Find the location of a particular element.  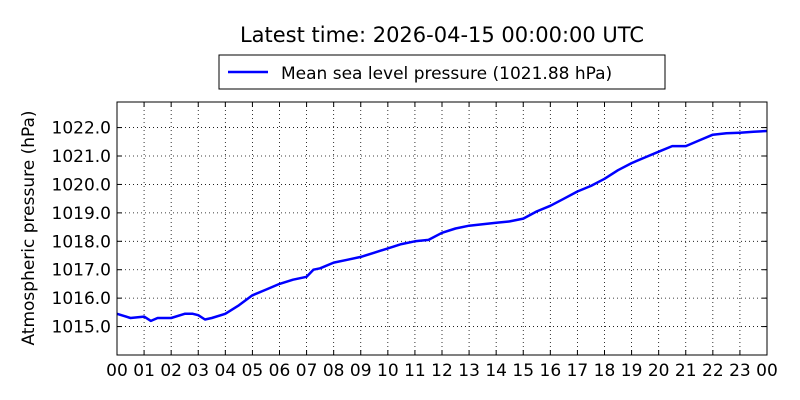

x-tick-label: 23 is located at coordinates (740, 371).